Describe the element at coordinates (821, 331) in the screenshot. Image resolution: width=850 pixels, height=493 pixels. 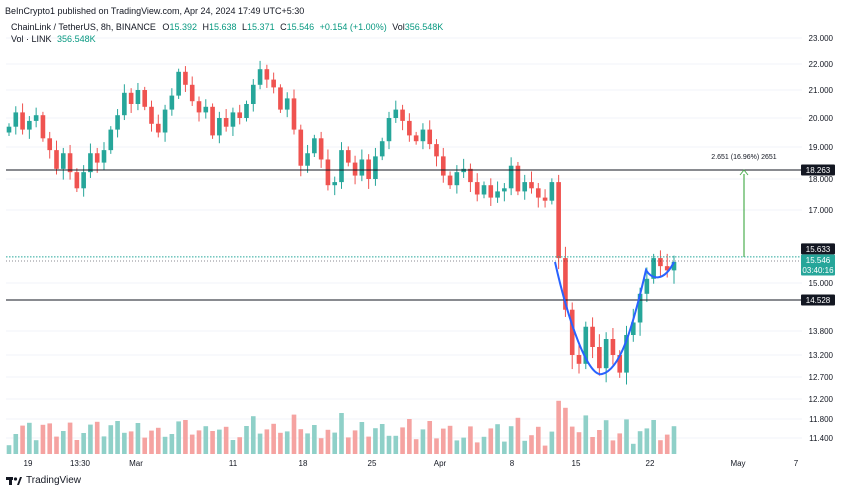
I see `y-tick-label: 13.800` at that location.